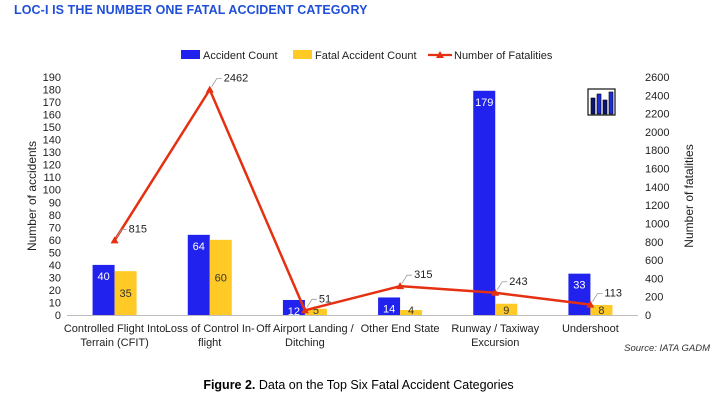 The image size is (717, 407). Describe the element at coordinates (55, 303) in the screenshot. I see `y-axis-tick-label: 10` at that location.